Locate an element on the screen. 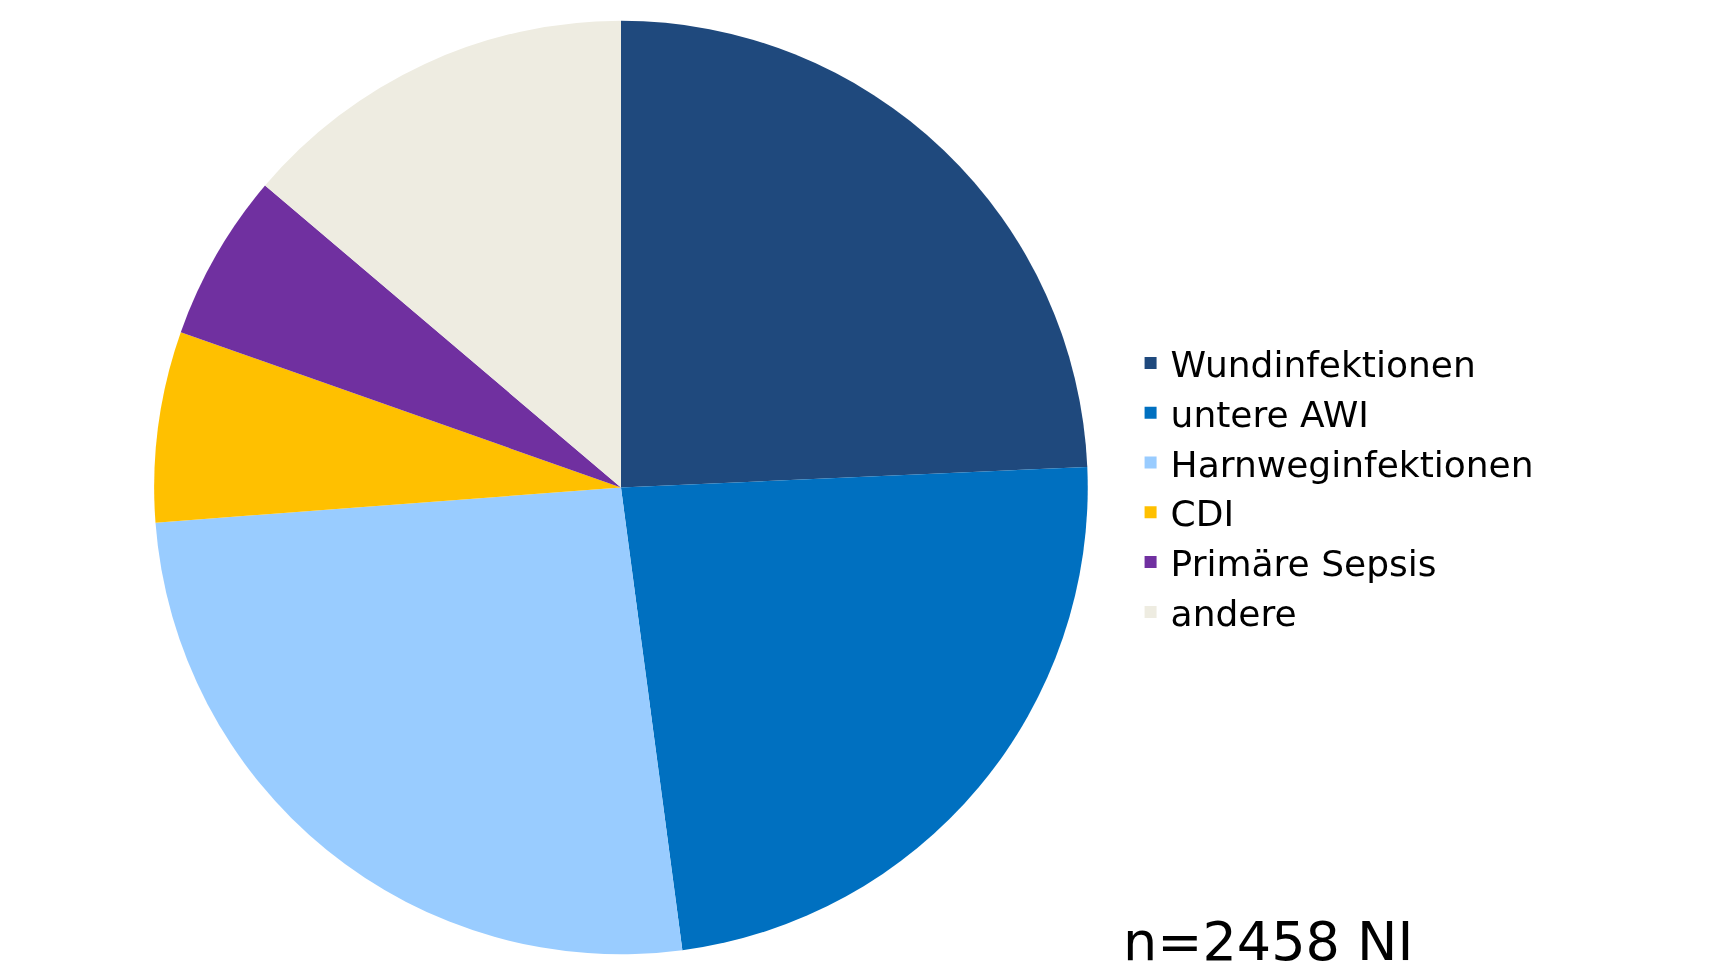  legend-label: untere AWI is located at coordinates (1269, 414).